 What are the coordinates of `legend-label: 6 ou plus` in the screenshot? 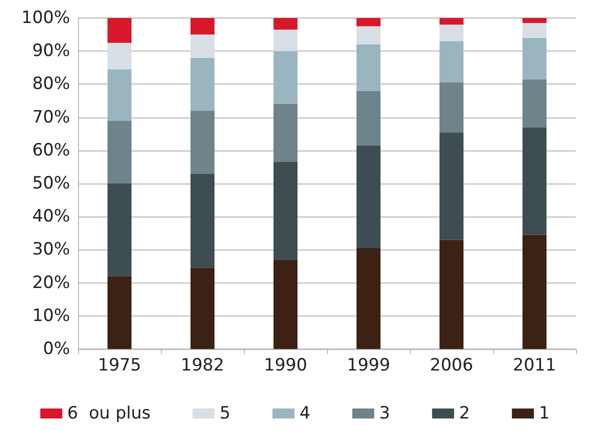 It's located at (109, 414).